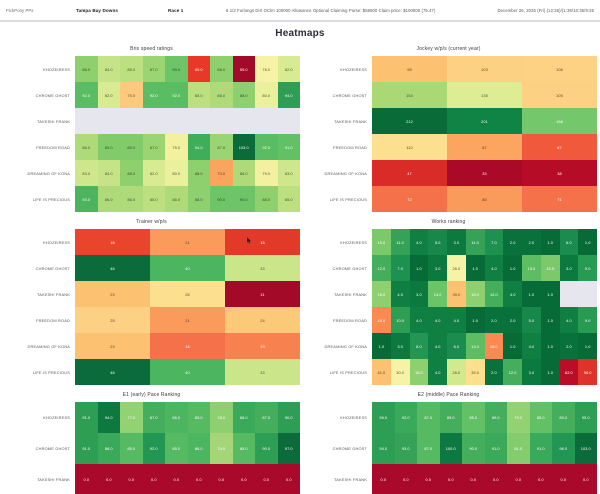  I want to click on heatmap-cell: 21, so click(187, 242).